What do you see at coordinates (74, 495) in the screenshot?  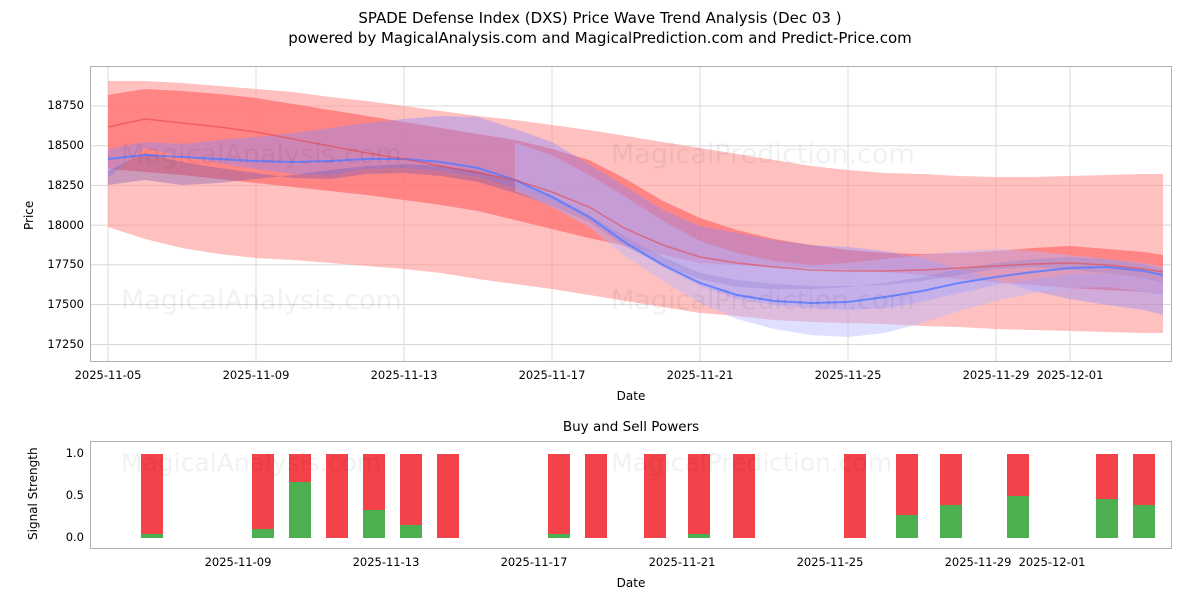 I see `signal-ytick-05: 0.5` at bounding box center [74, 495].